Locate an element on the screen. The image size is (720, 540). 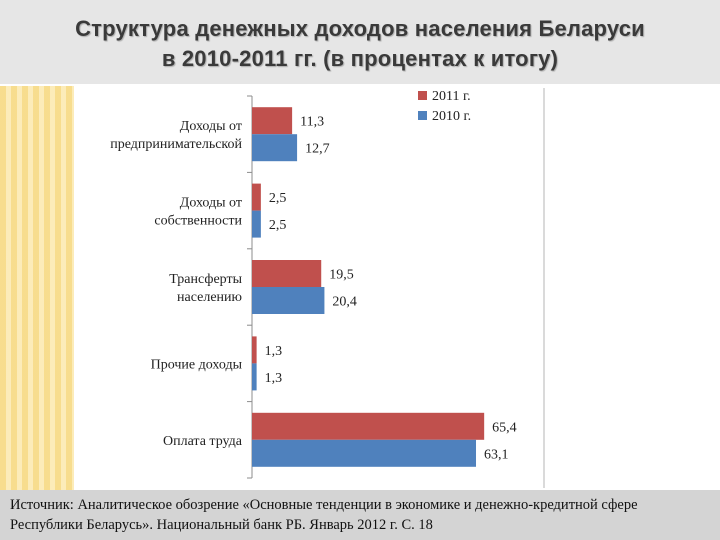
category-label-line: населению is located at coordinates (209, 297).